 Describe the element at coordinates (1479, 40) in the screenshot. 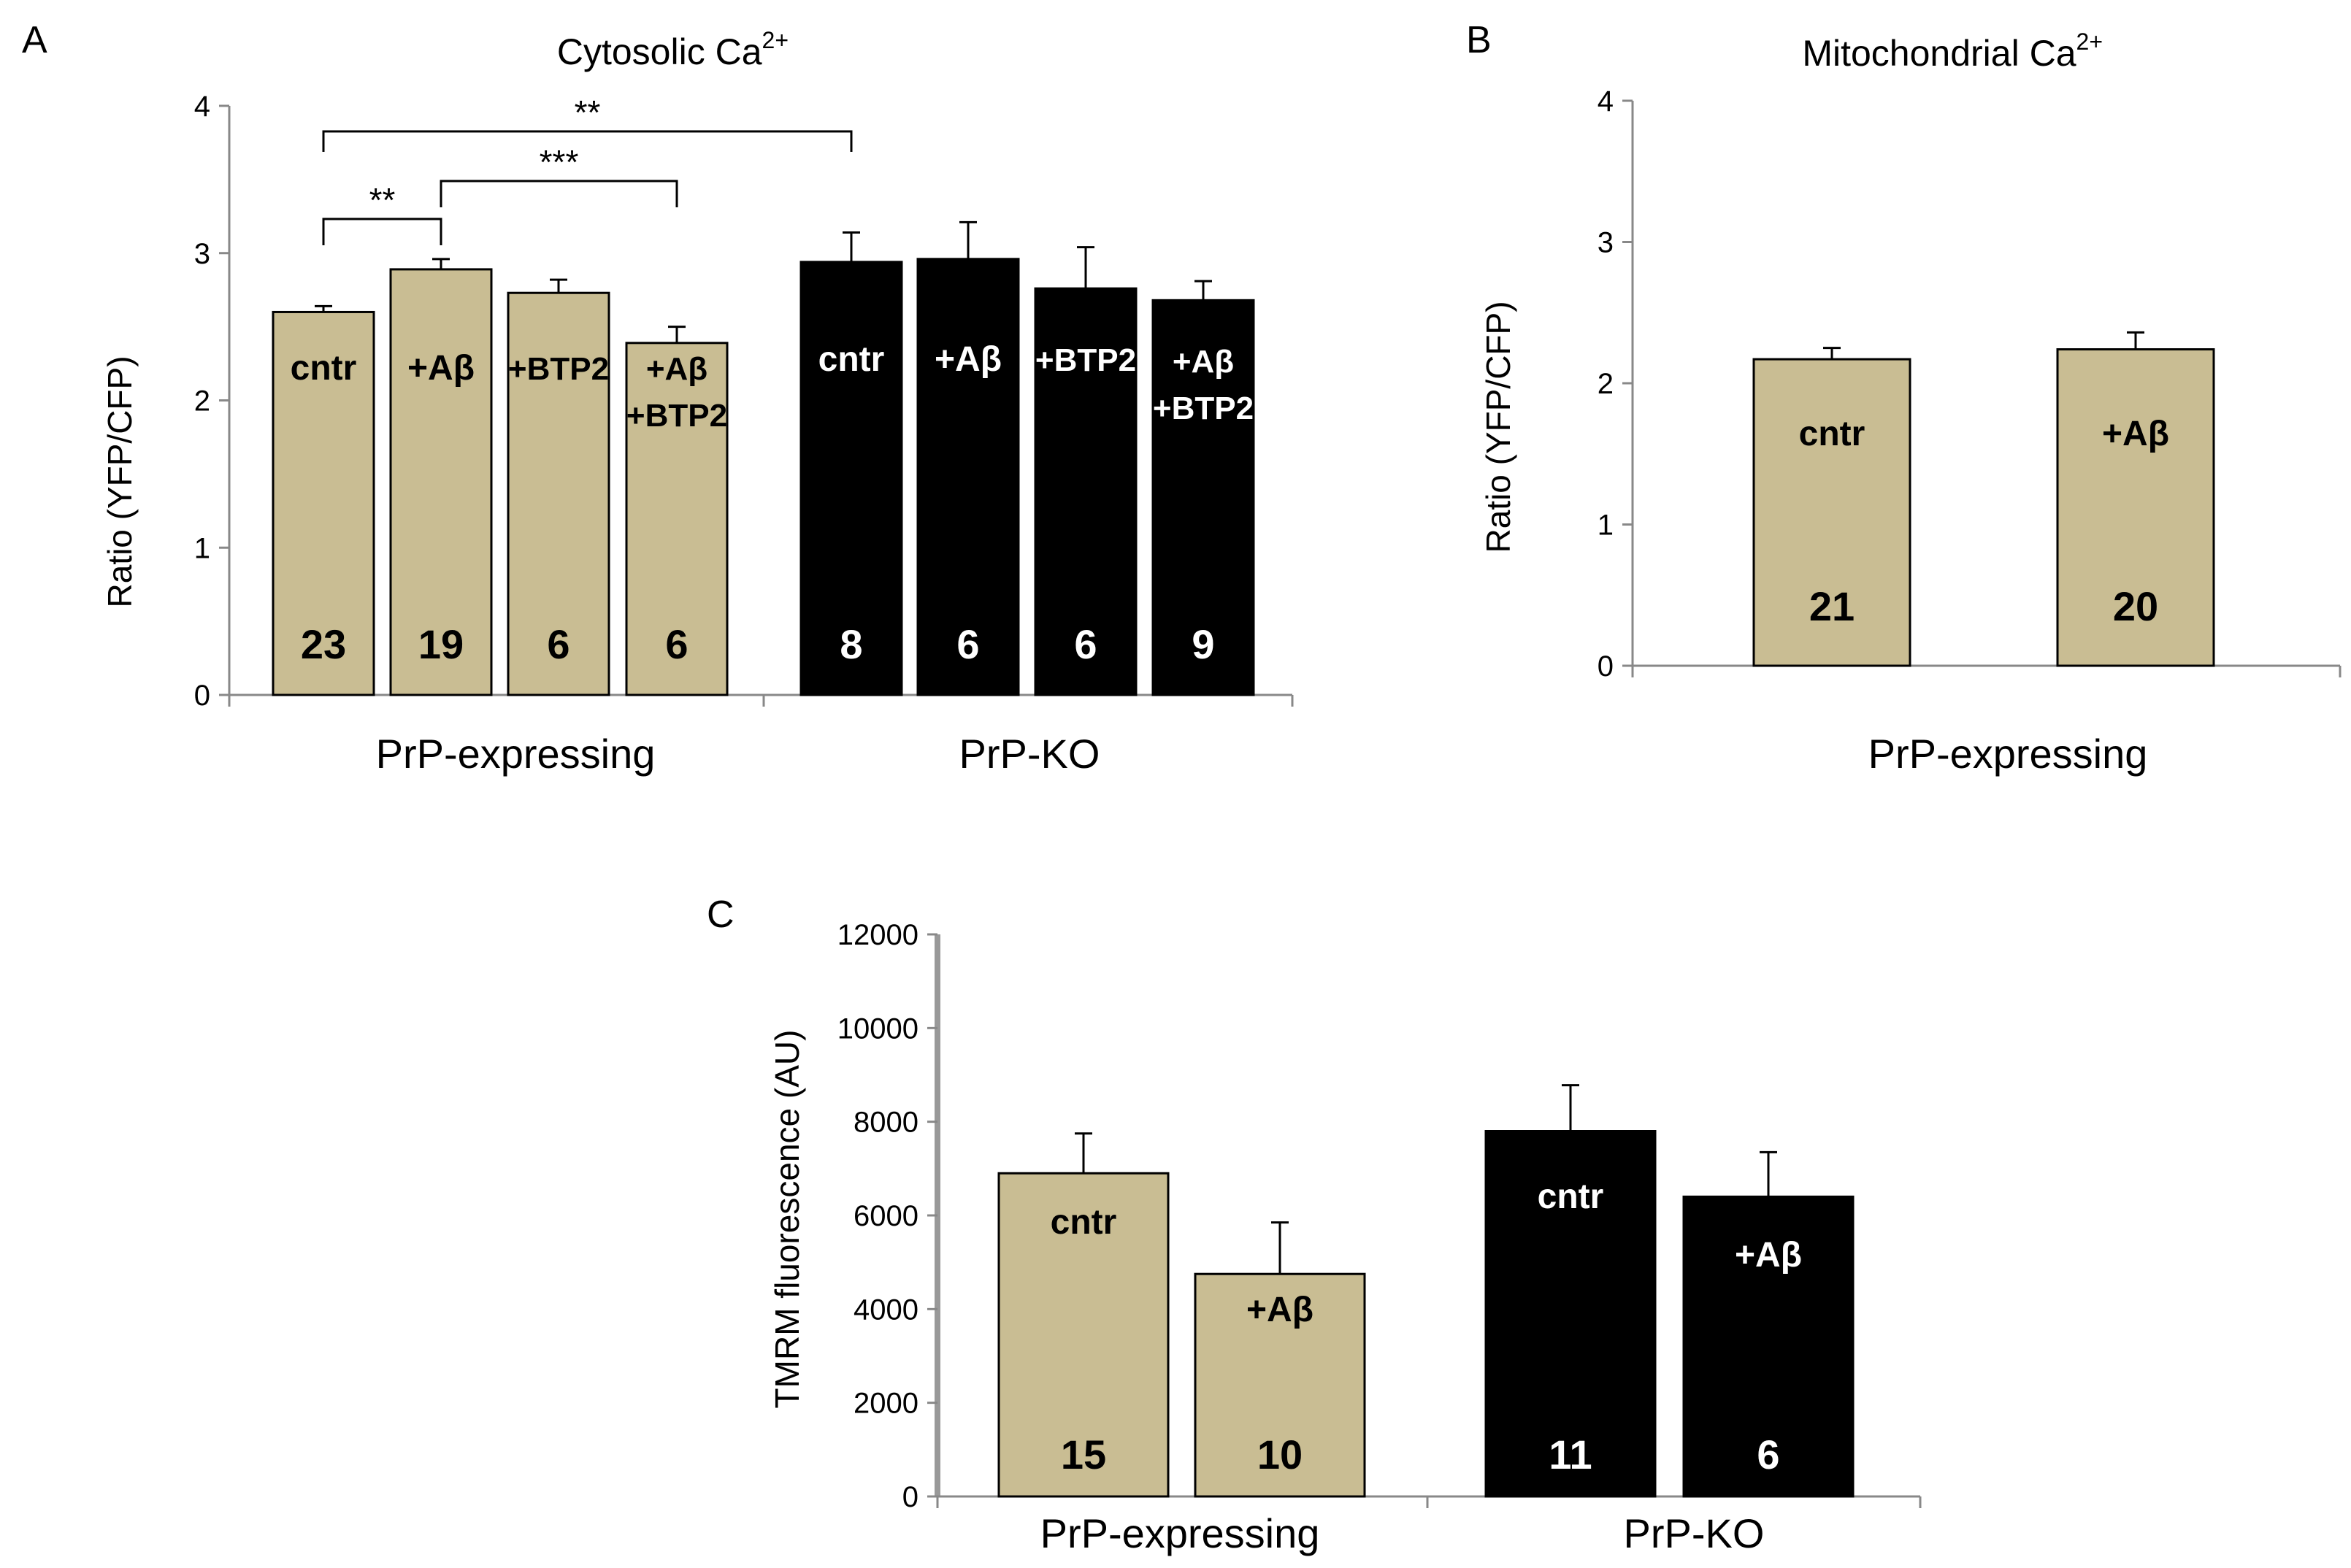

I see `panel-b-letter: B` at that location.